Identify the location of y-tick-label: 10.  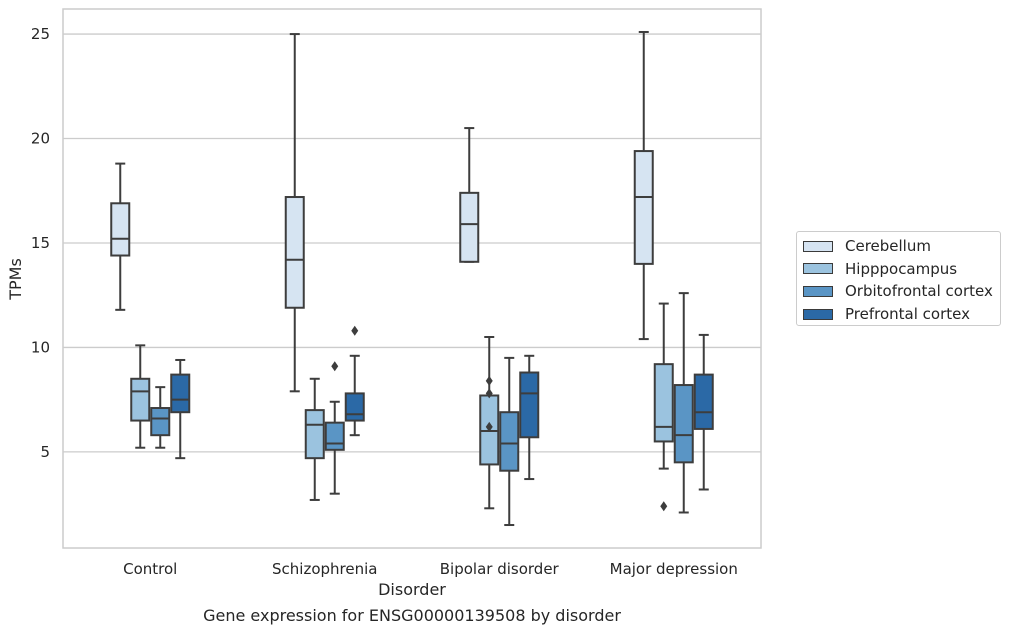
(40, 347).